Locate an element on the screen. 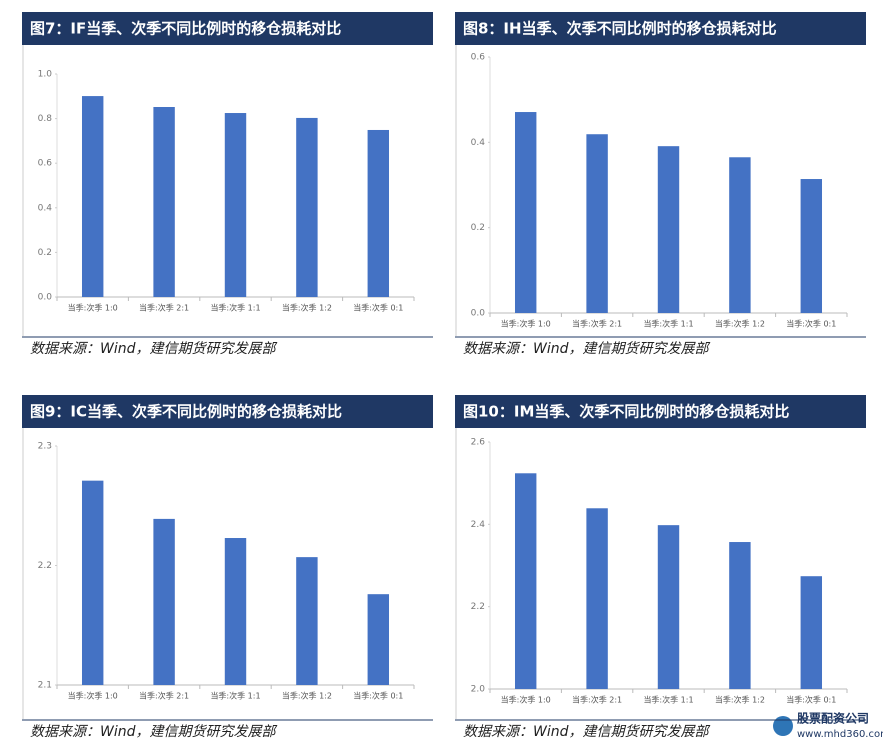 The height and width of the screenshot is (745, 883). y-tick-label: 1.0 is located at coordinates (45, 75).